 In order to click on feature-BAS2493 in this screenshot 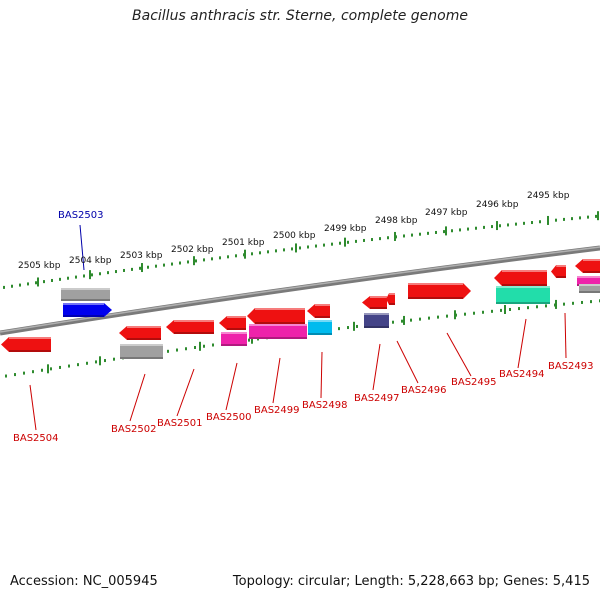, I will do `click(558, 271)`.